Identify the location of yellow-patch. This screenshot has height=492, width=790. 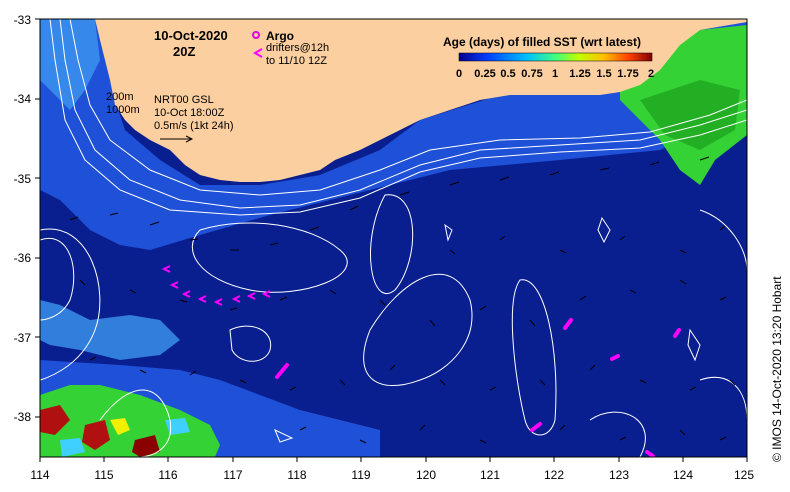
(120, 426).